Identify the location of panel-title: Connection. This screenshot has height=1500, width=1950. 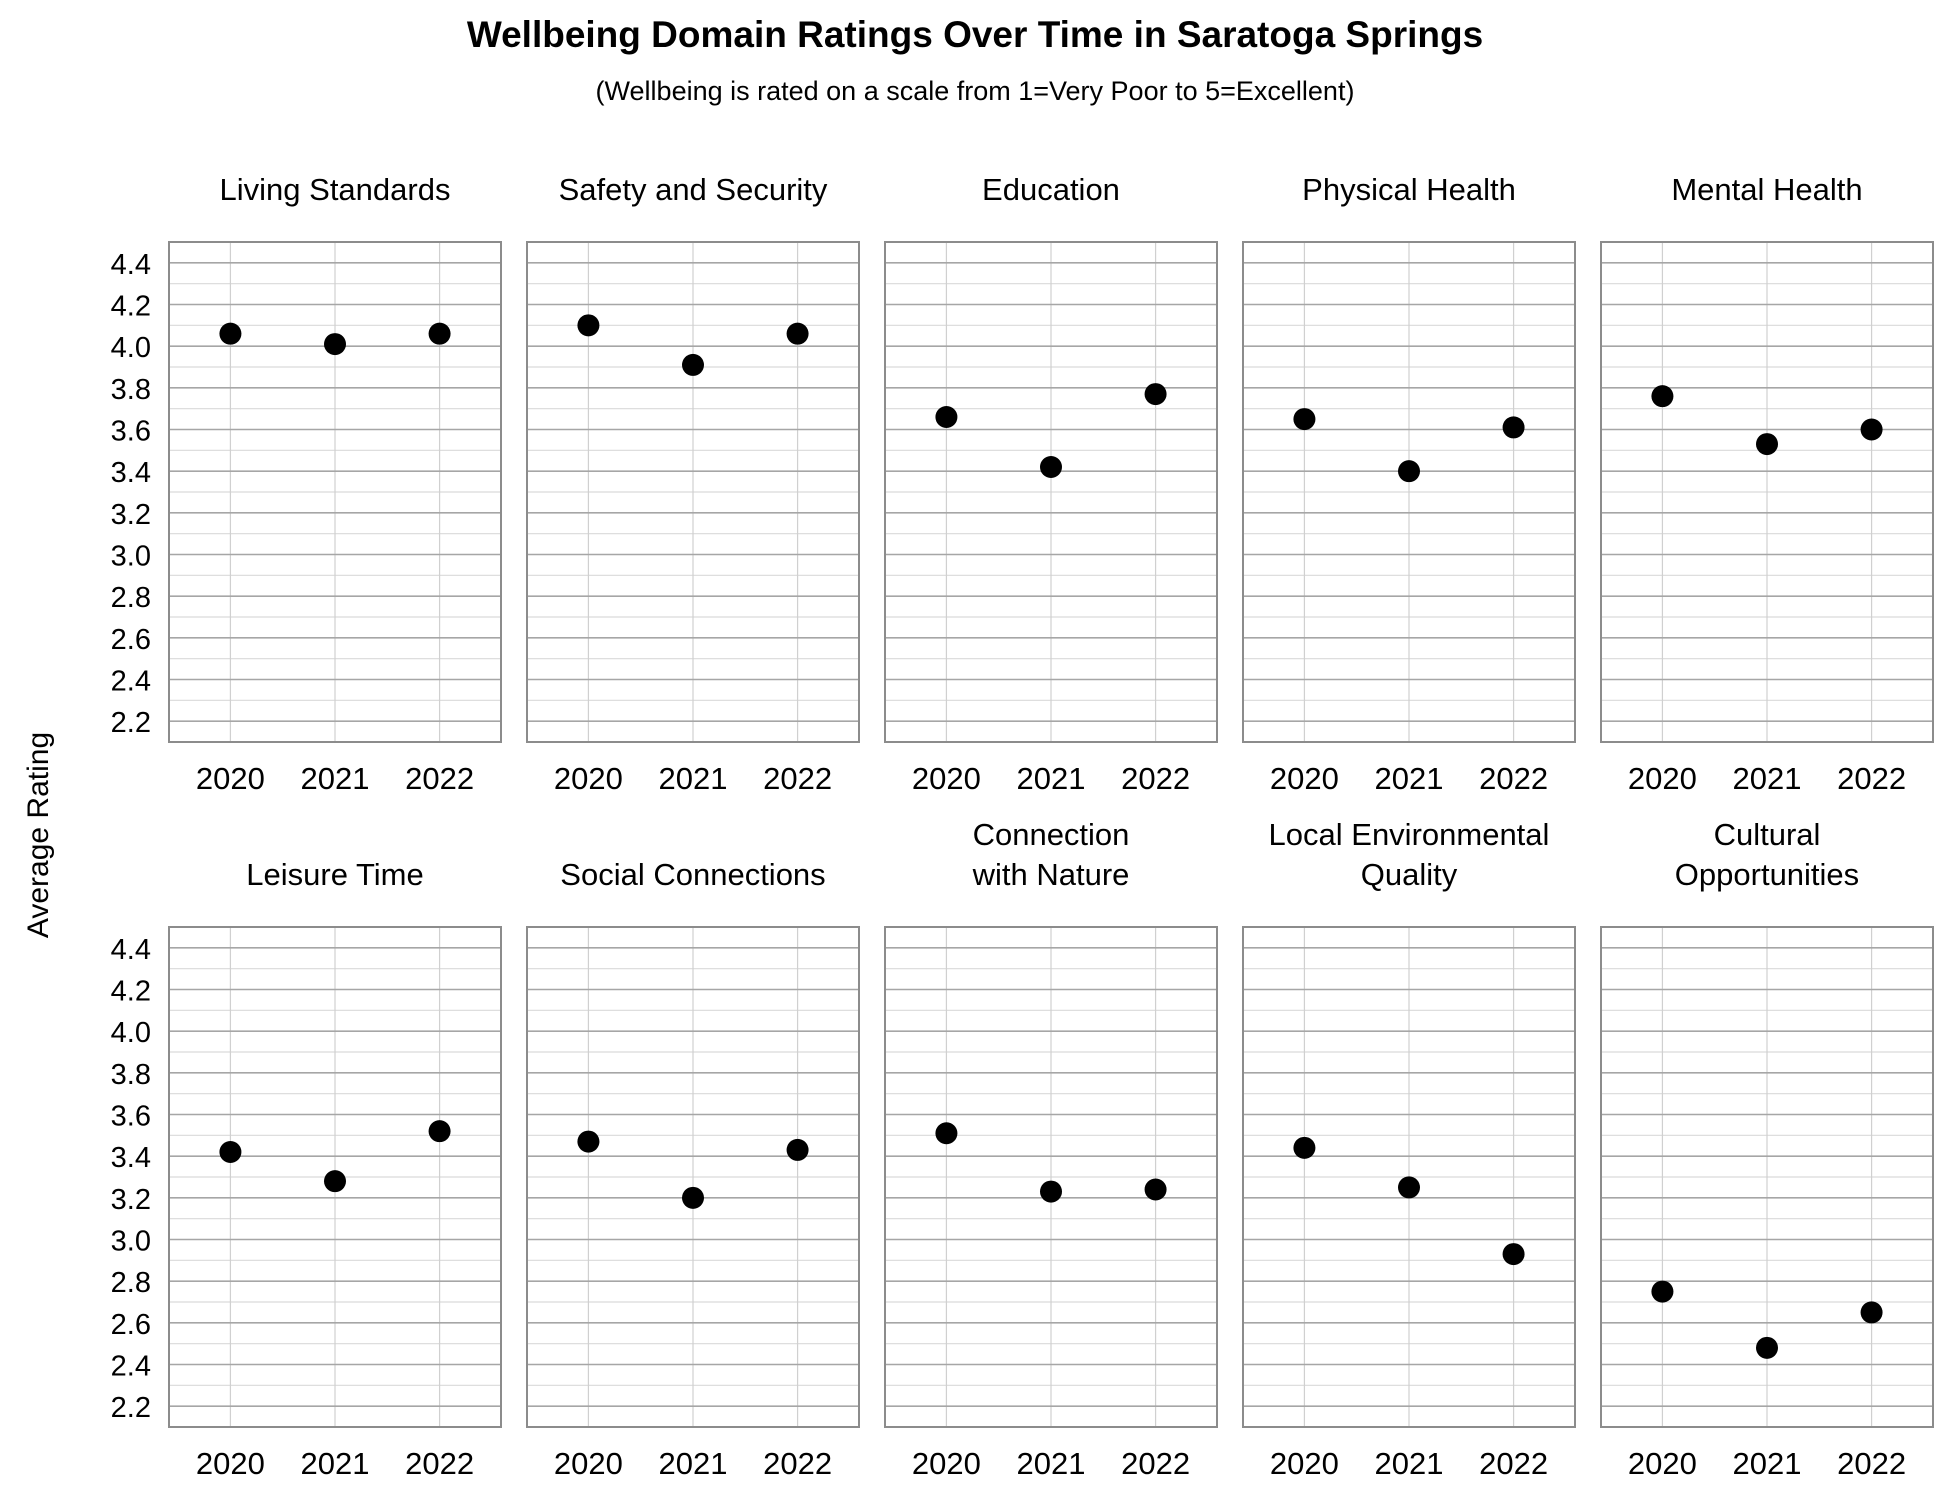
(1051, 834).